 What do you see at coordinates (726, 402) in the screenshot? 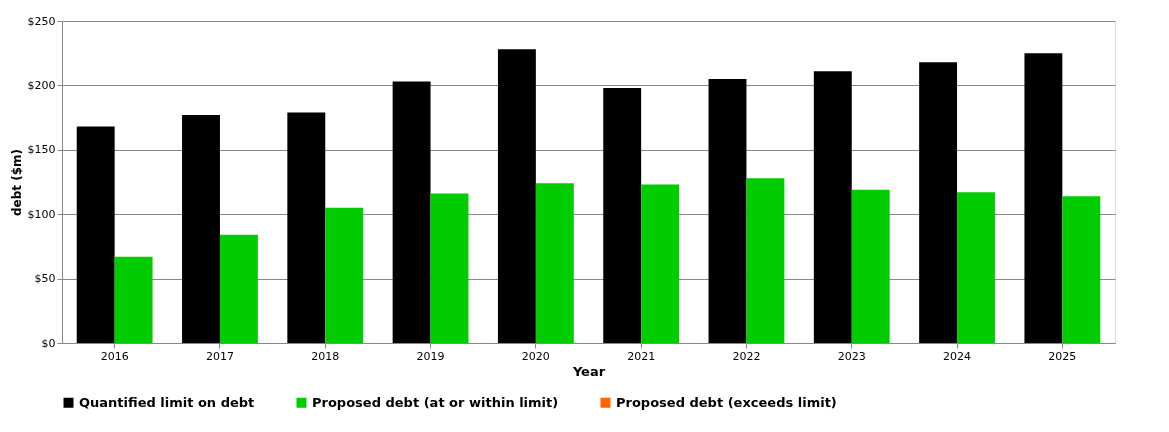
I see `legend-label: Proposed debt (exceeds limit)` at bounding box center [726, 402].